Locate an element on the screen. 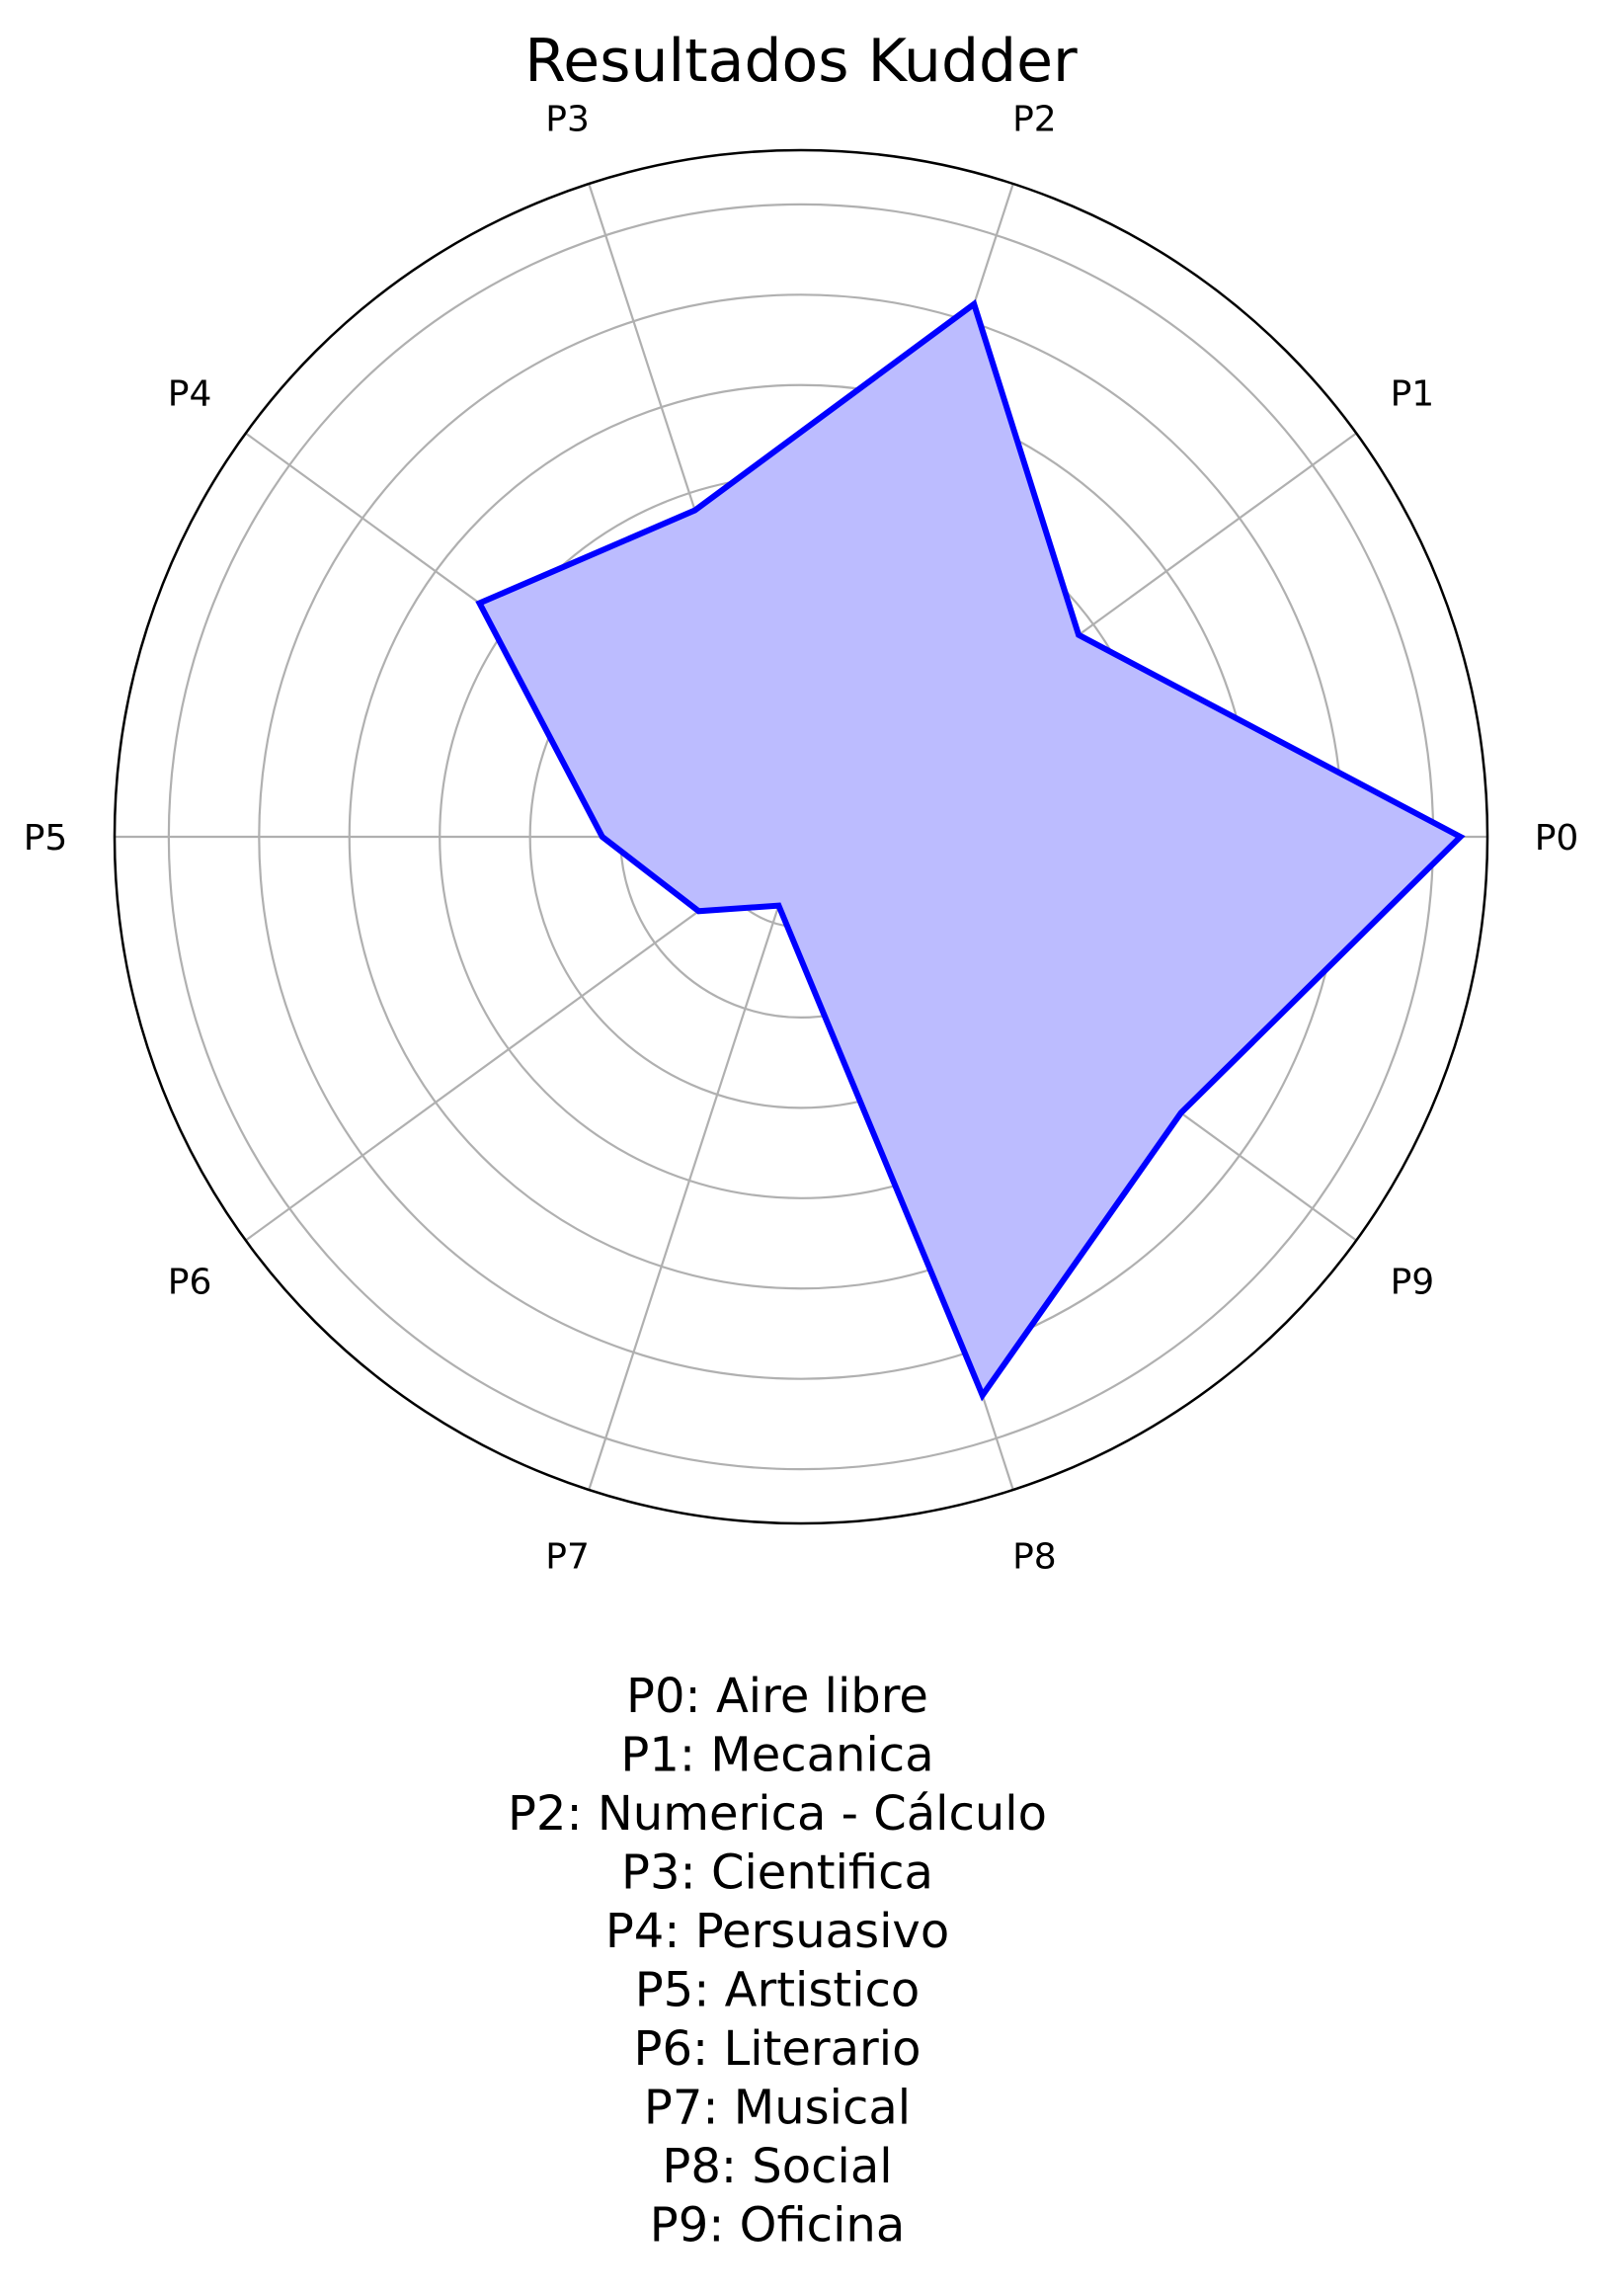 The image size is (1603, 2296). legend-line-7: P7: Musical is located at coordinates (777, 2108).